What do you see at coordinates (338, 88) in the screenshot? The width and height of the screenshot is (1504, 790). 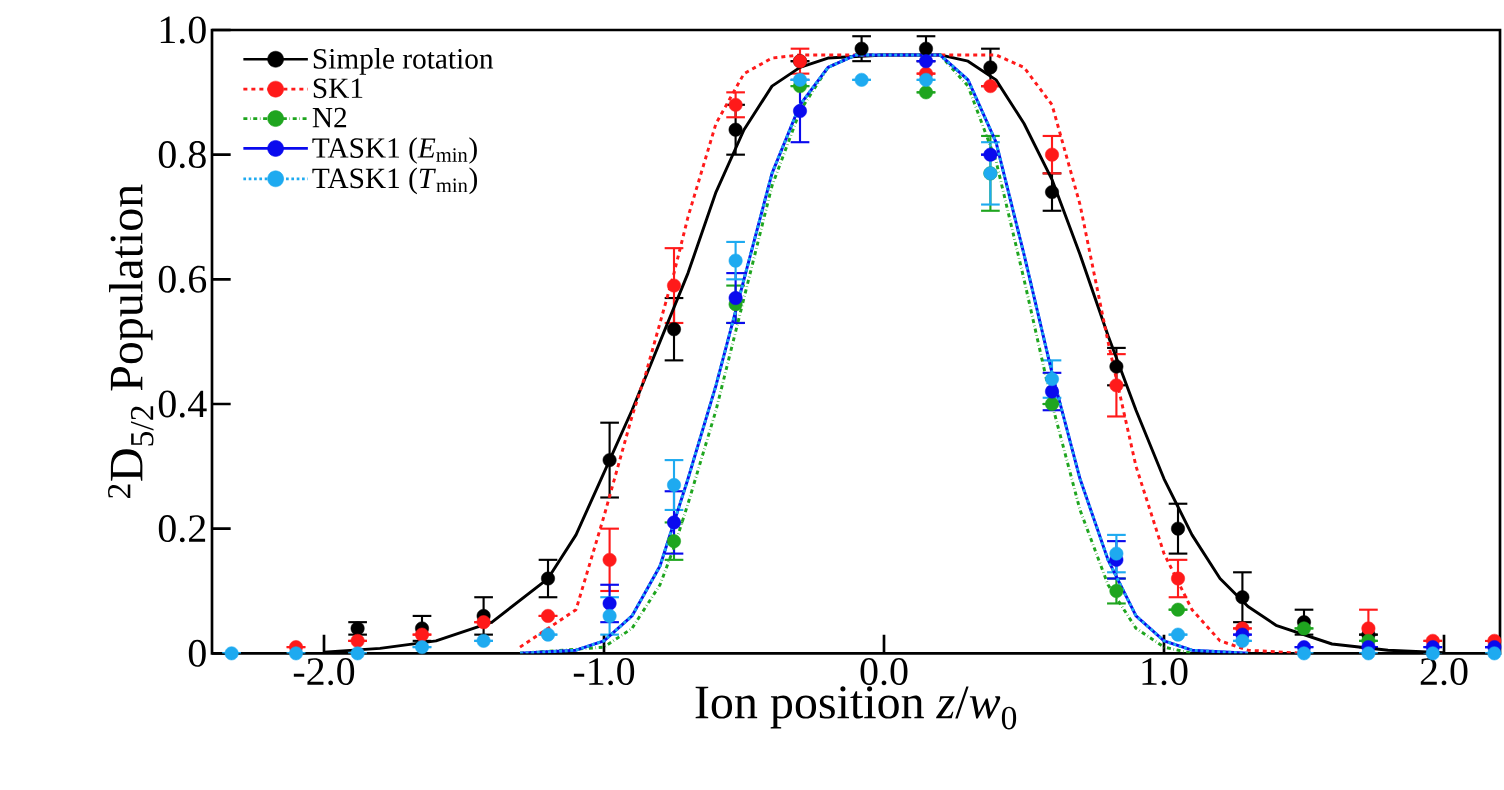 I see `legend-label: SK1` at bounding box center [338, 88].